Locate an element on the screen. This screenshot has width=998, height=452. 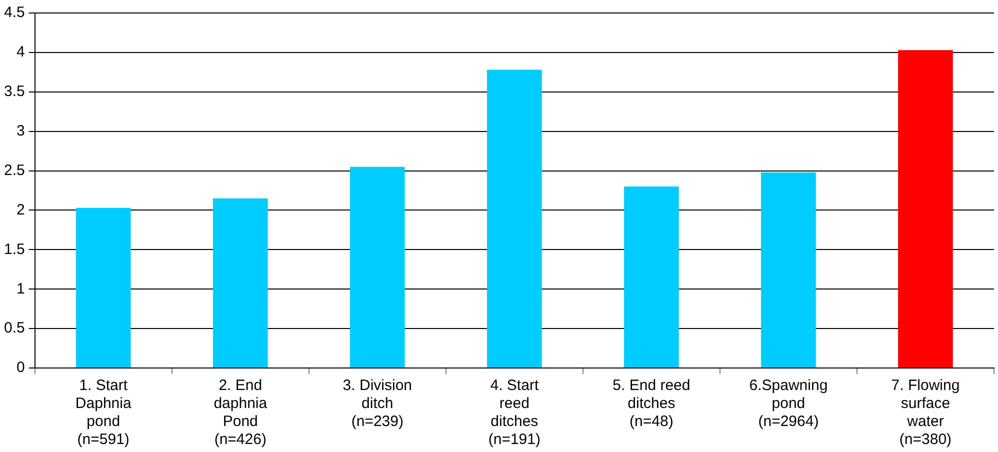
y-tick-label: 4.5 is located at coordinates (14, 13).